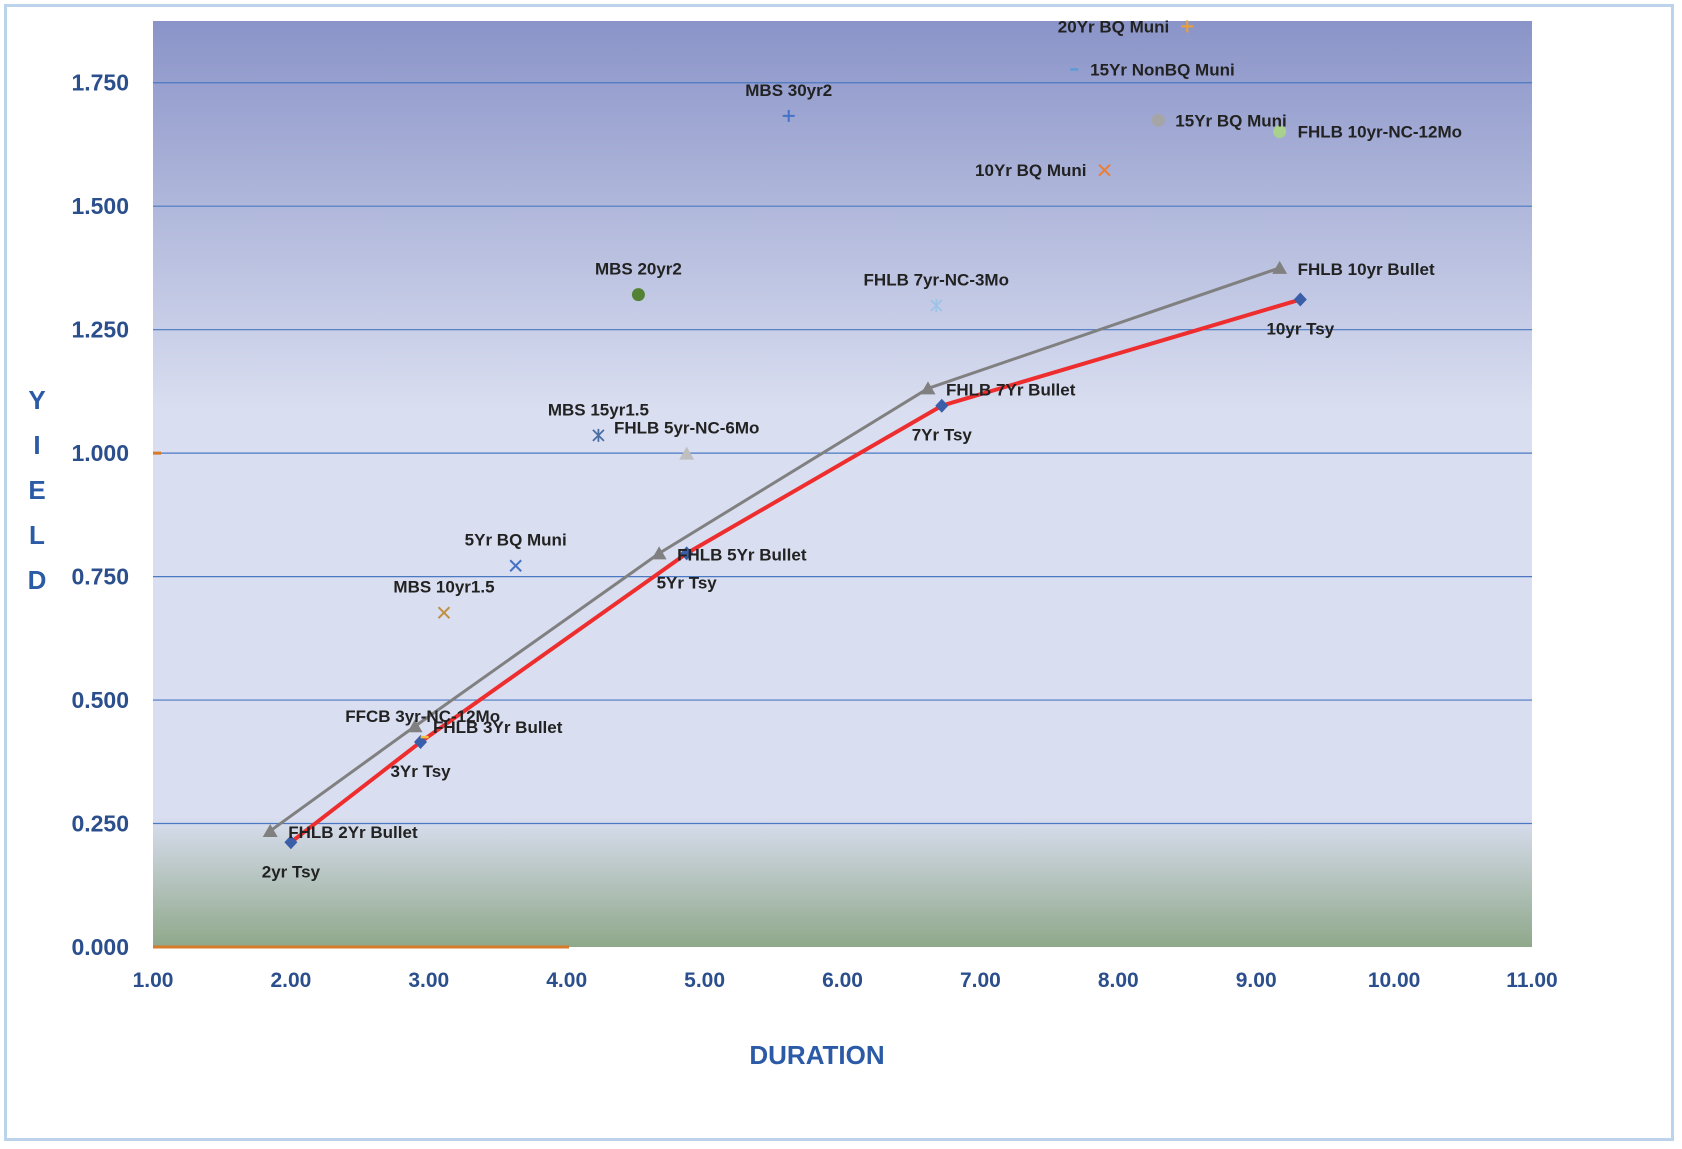 This screenshot has width=1682, height=1149. I want to click on x-tick-label: 2.00, so click(290, 980).